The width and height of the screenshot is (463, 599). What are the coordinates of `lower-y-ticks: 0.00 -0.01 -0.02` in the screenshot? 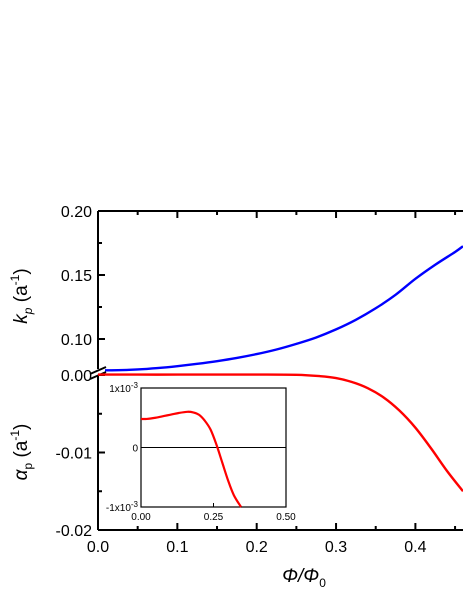 It's located at (80, 454).